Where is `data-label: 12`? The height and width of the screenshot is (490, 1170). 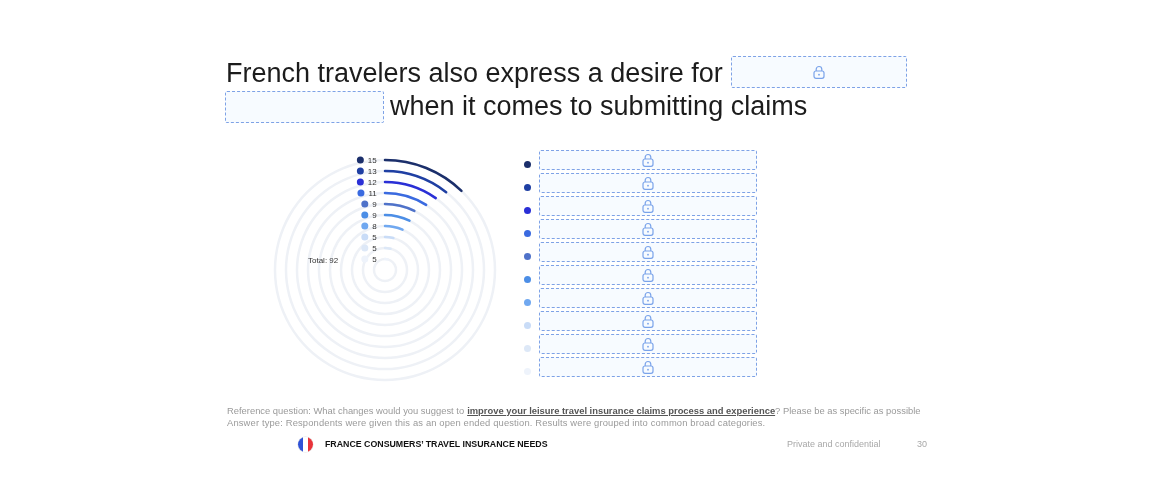 data-label: 12 is located at coordinates (372, 182).